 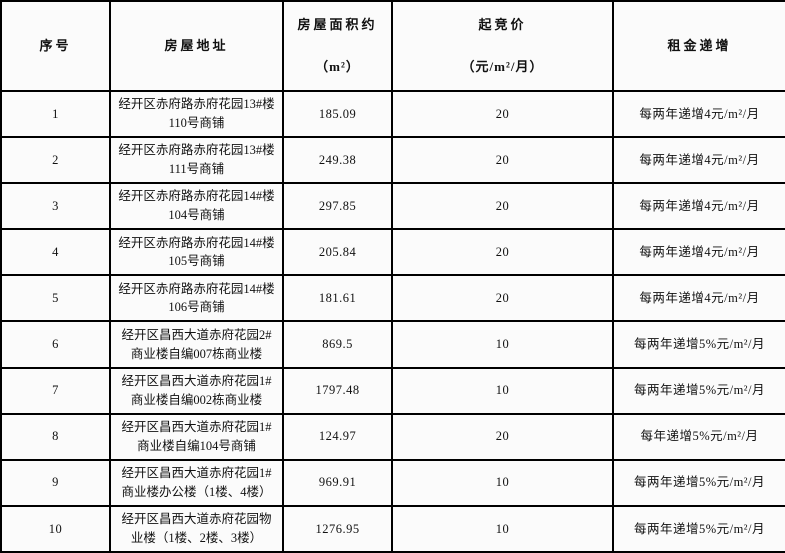 I want to click on header-unit: （m²）, so click(x=337, y=66).